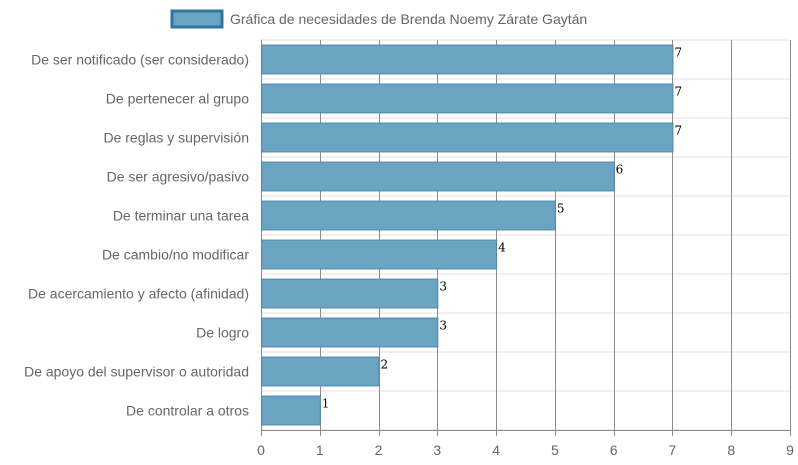  What do you see at coordinates (437, 450) in the screenshot?
I see `x-tick-label: 3` at bounding box center [437, 450].